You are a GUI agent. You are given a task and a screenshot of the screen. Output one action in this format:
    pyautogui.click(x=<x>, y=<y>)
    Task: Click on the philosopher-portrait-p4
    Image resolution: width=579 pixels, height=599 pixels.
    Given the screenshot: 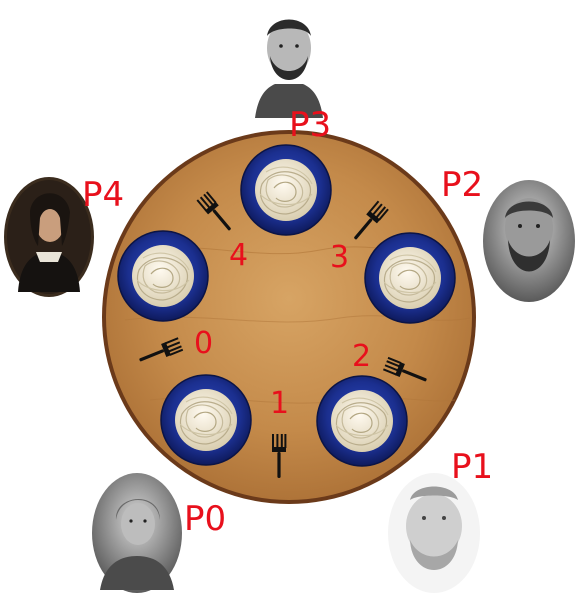 What is the action you would take?
    pyautogui.click(x=49, y=237)
    